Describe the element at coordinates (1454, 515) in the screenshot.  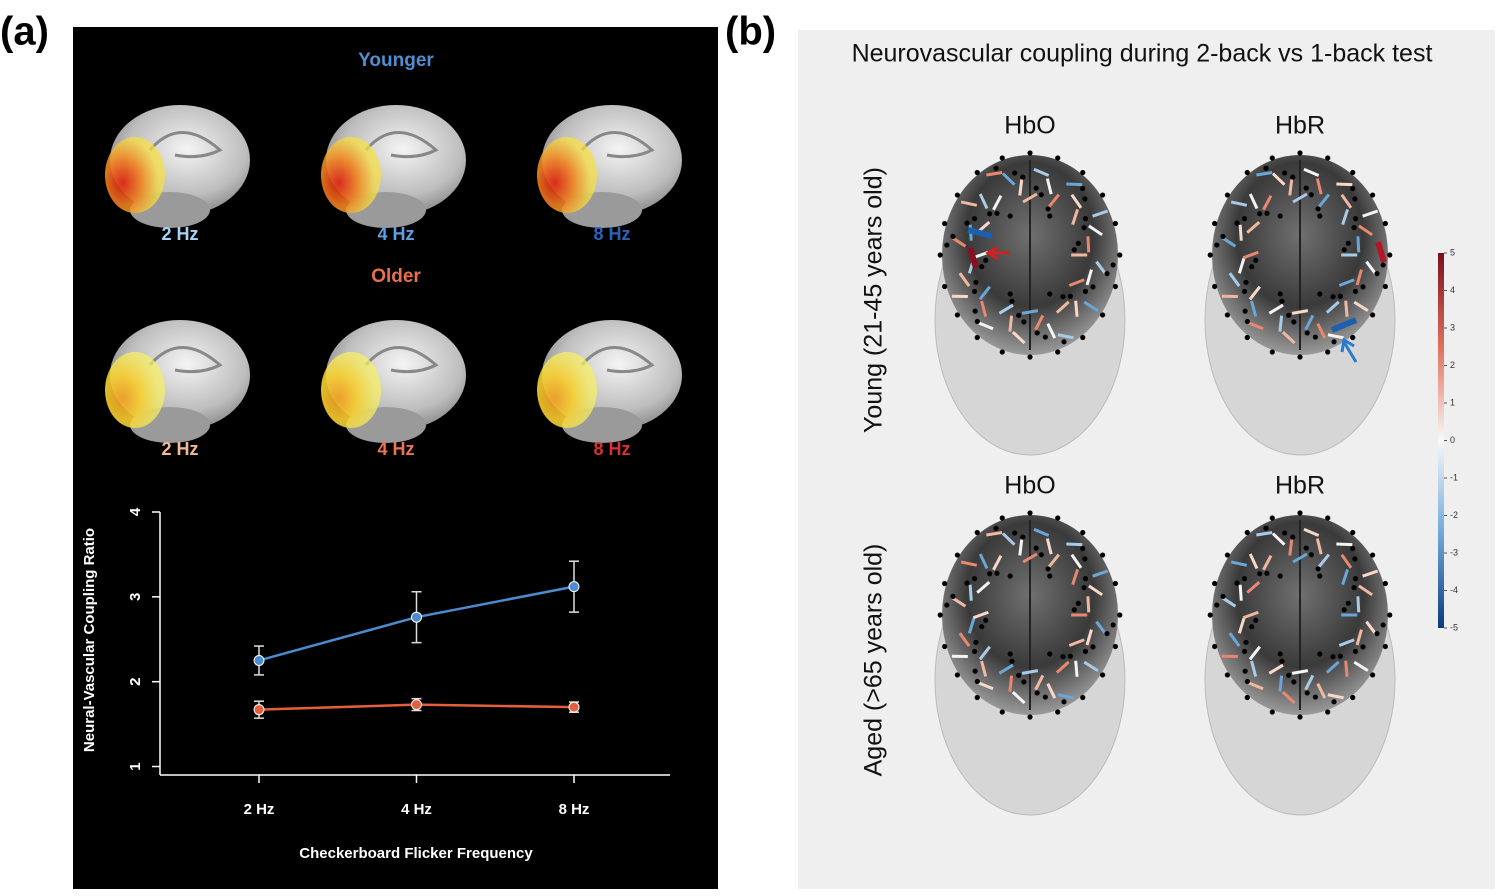
I see `colorbar-tick-label: -2` at that location.